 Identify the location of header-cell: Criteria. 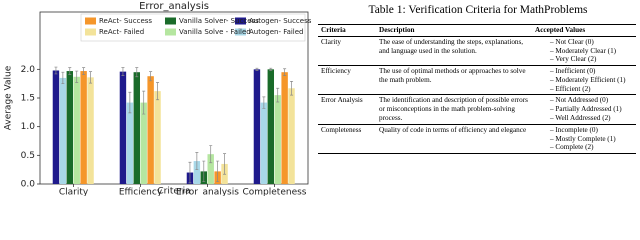
(347, 30).